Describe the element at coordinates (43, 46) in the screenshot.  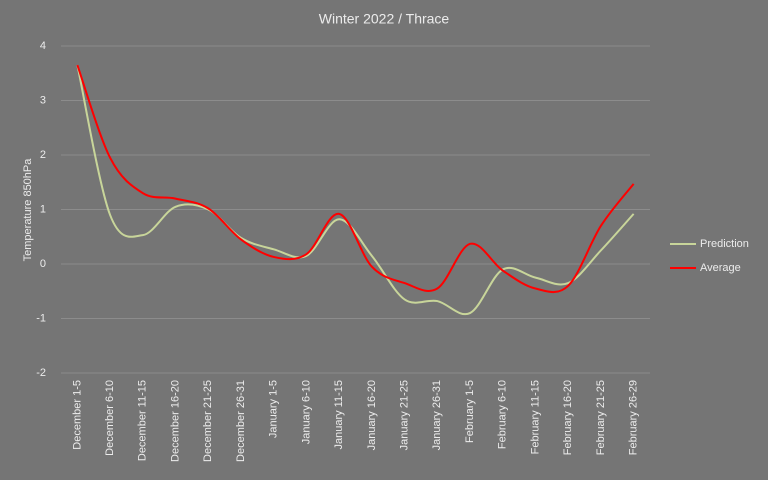
I see `y-tick-label: 4` at that location.